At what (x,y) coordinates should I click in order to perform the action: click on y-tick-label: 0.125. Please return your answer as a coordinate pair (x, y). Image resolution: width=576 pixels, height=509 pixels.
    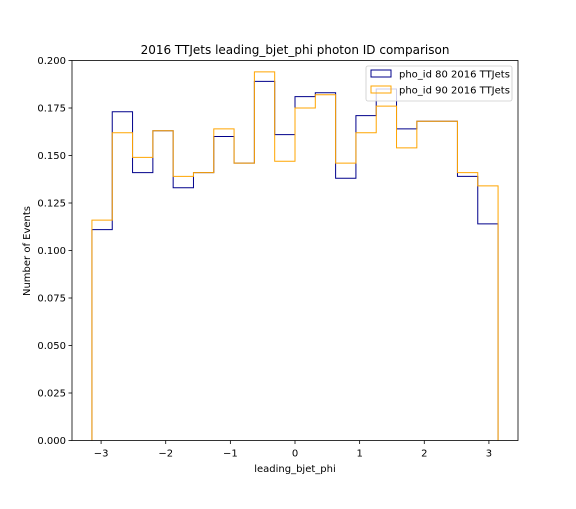
    Looking at the image, I should click on (51, 204).